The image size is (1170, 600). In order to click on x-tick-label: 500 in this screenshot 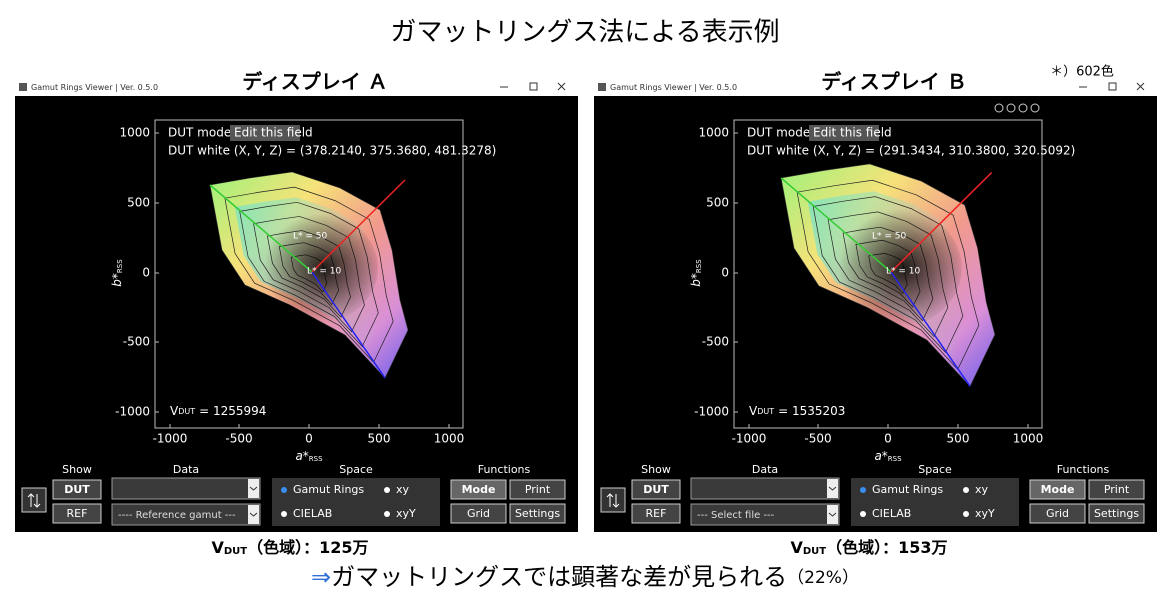, I will do `click(379, 439)`.